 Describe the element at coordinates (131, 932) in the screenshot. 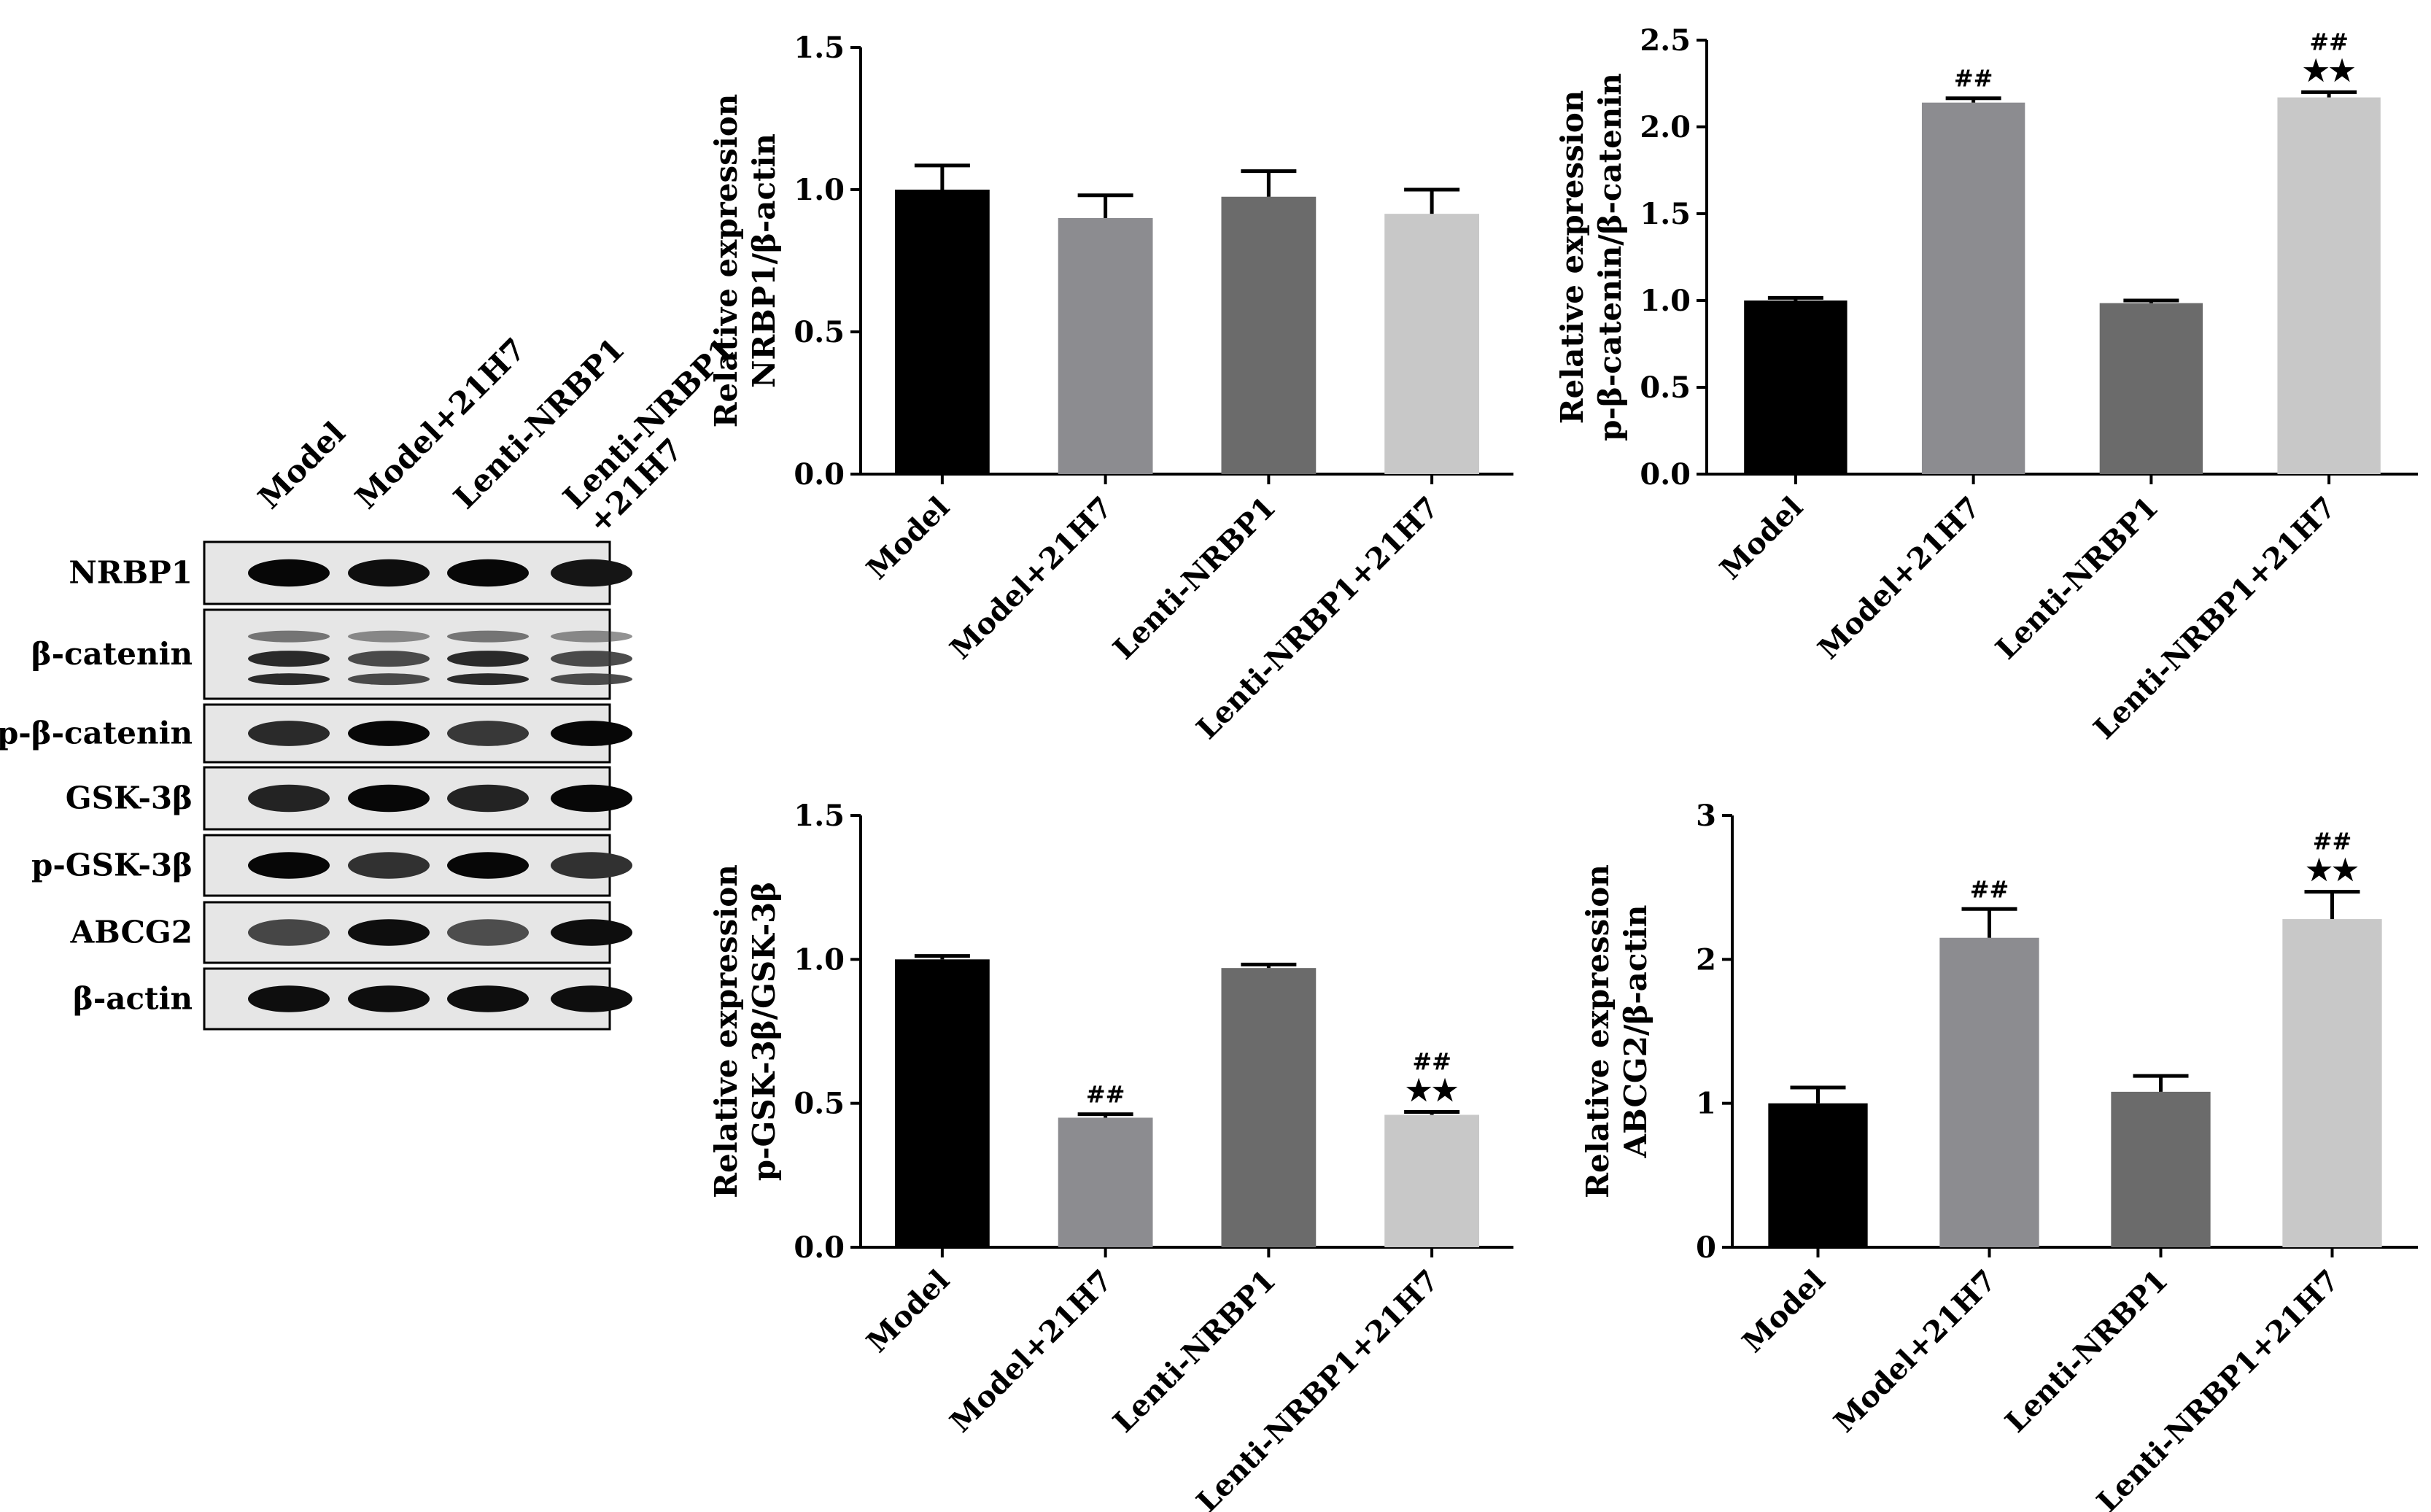

I see `band-label: ABCG2` at that location.